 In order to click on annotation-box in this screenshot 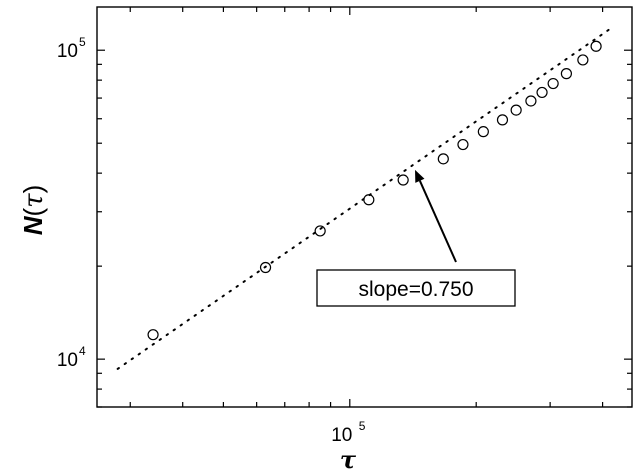, I will do `click(416, 288)`.